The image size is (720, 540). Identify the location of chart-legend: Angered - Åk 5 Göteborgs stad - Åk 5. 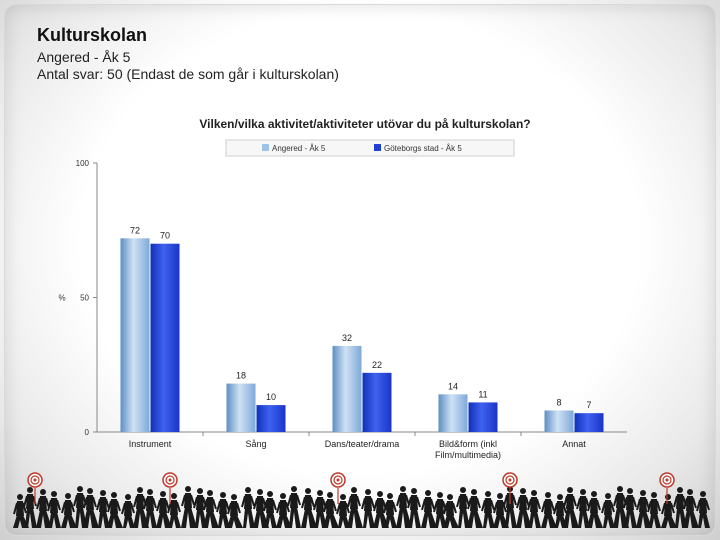
(370, 148).